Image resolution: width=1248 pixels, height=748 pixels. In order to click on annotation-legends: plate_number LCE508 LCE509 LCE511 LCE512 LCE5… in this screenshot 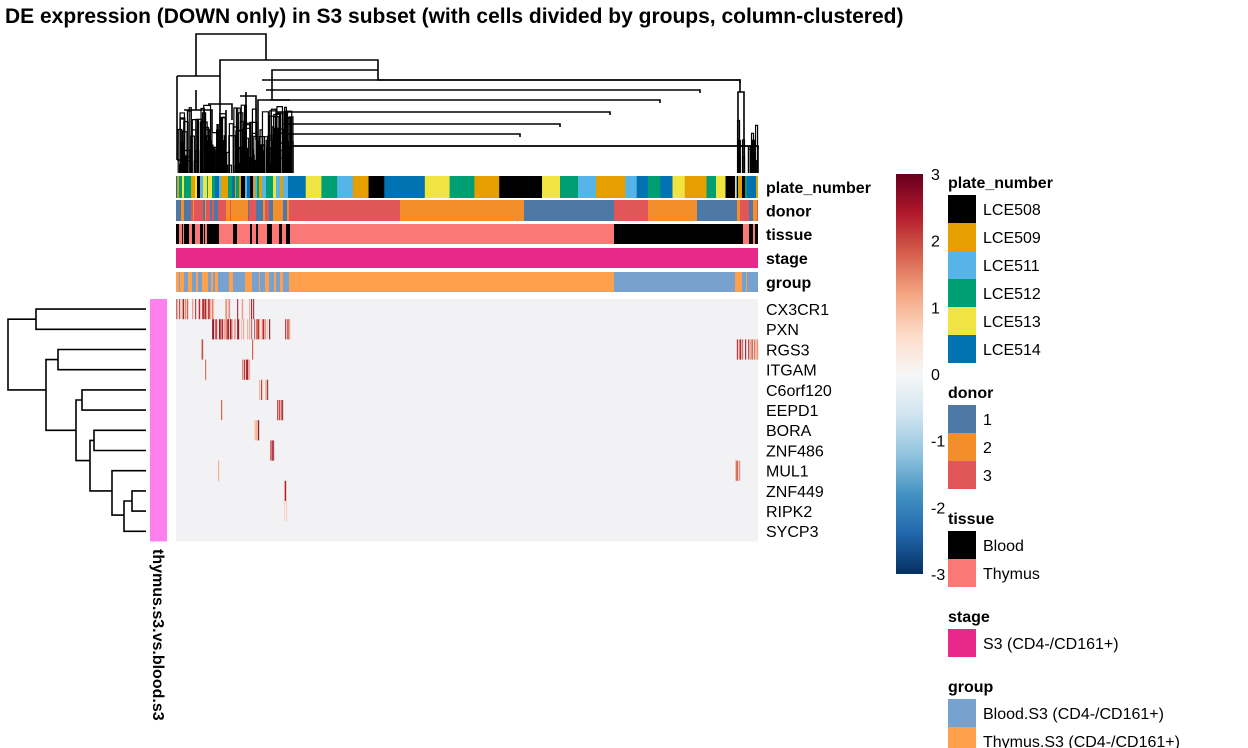, I will do `click(1064, 461)`.